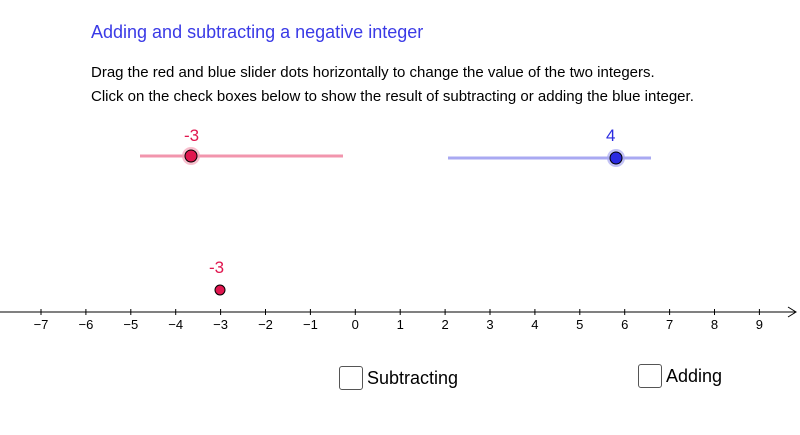 The image size is (800, 435). I want to click on red-slider: -3, so click(241, 145).